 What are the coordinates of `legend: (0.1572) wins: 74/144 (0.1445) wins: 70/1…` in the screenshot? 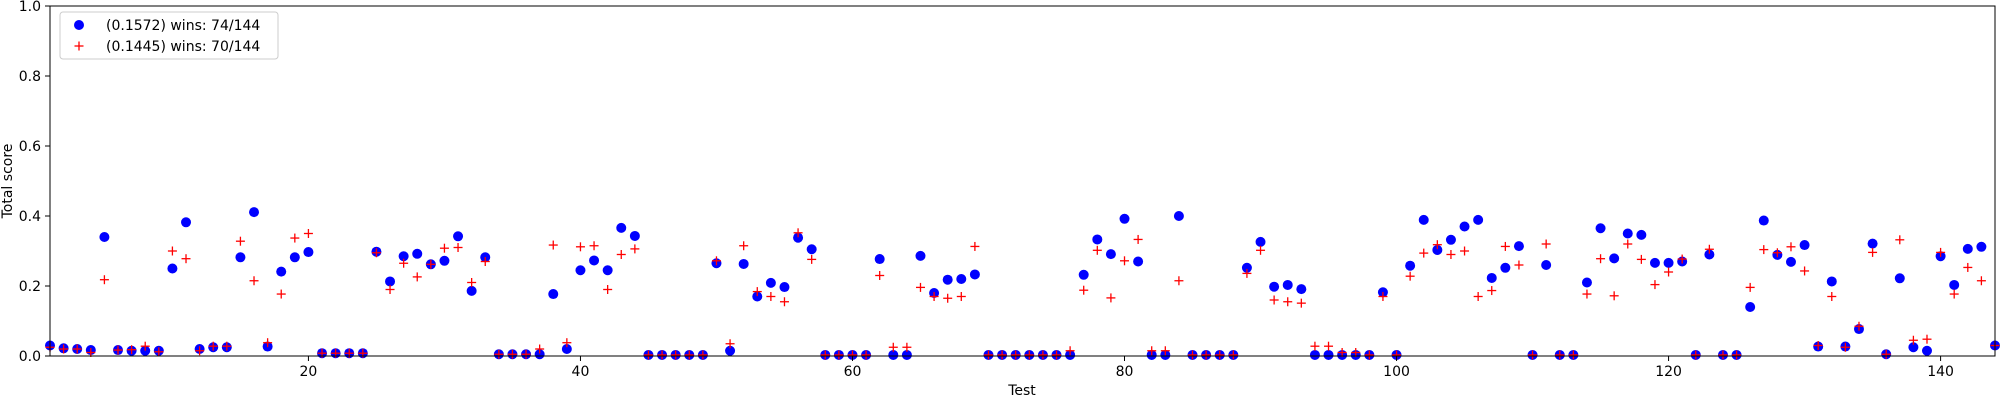 It's located at (169, 35).